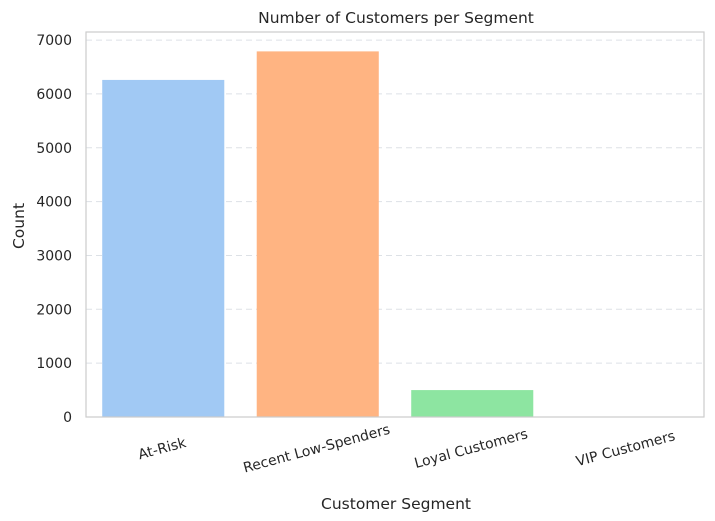 This screenshot has height=521, width=715. I want to click on y-axis-label: Count, so click(19, 226).